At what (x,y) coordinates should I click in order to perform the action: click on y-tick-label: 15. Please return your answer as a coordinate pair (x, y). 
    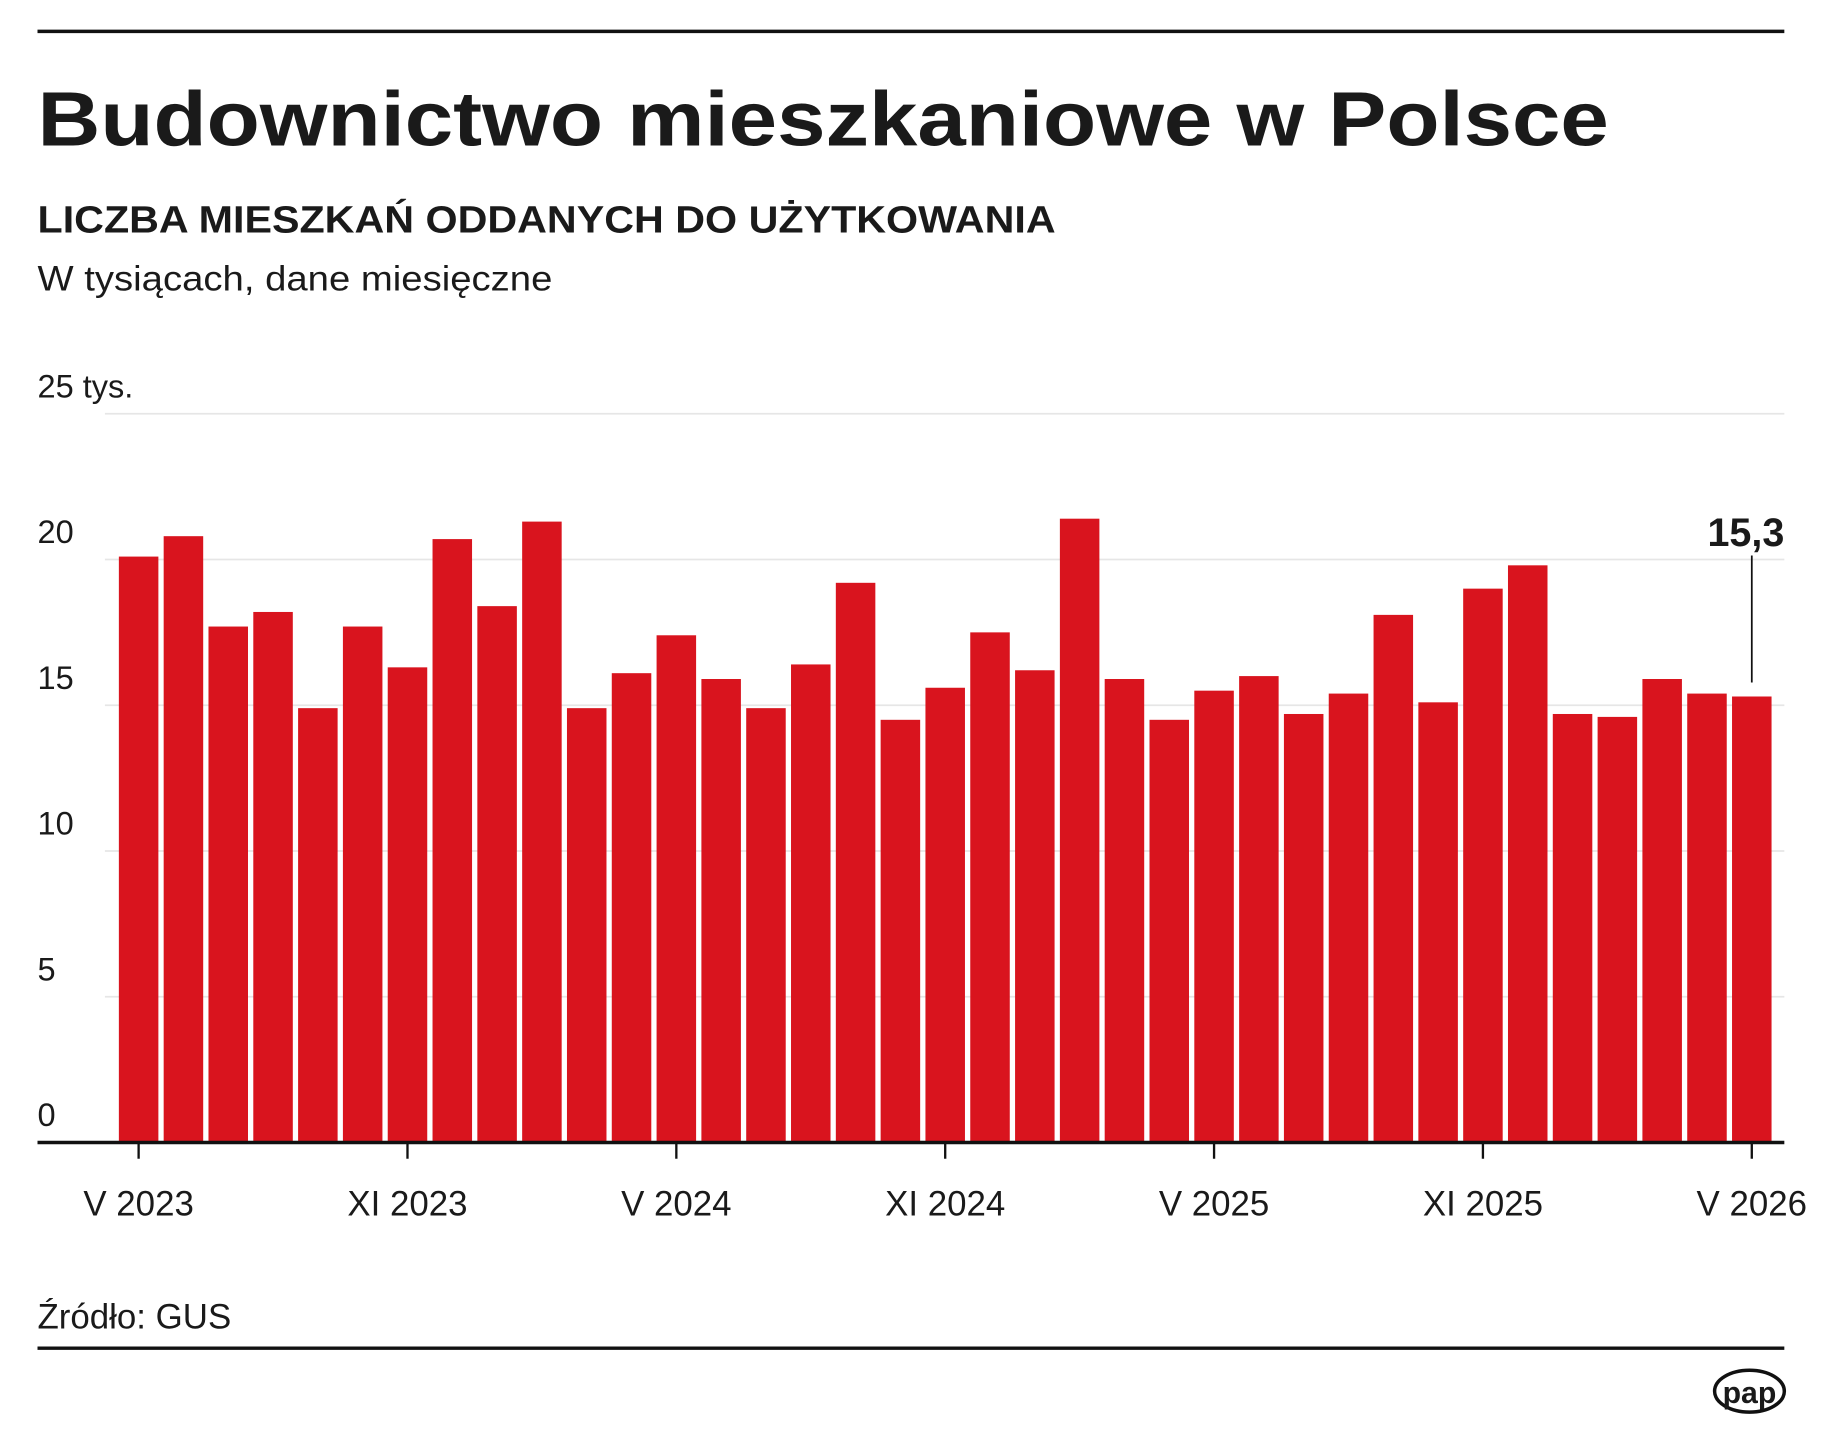
    Looking at the image, I should click on (56, 678).